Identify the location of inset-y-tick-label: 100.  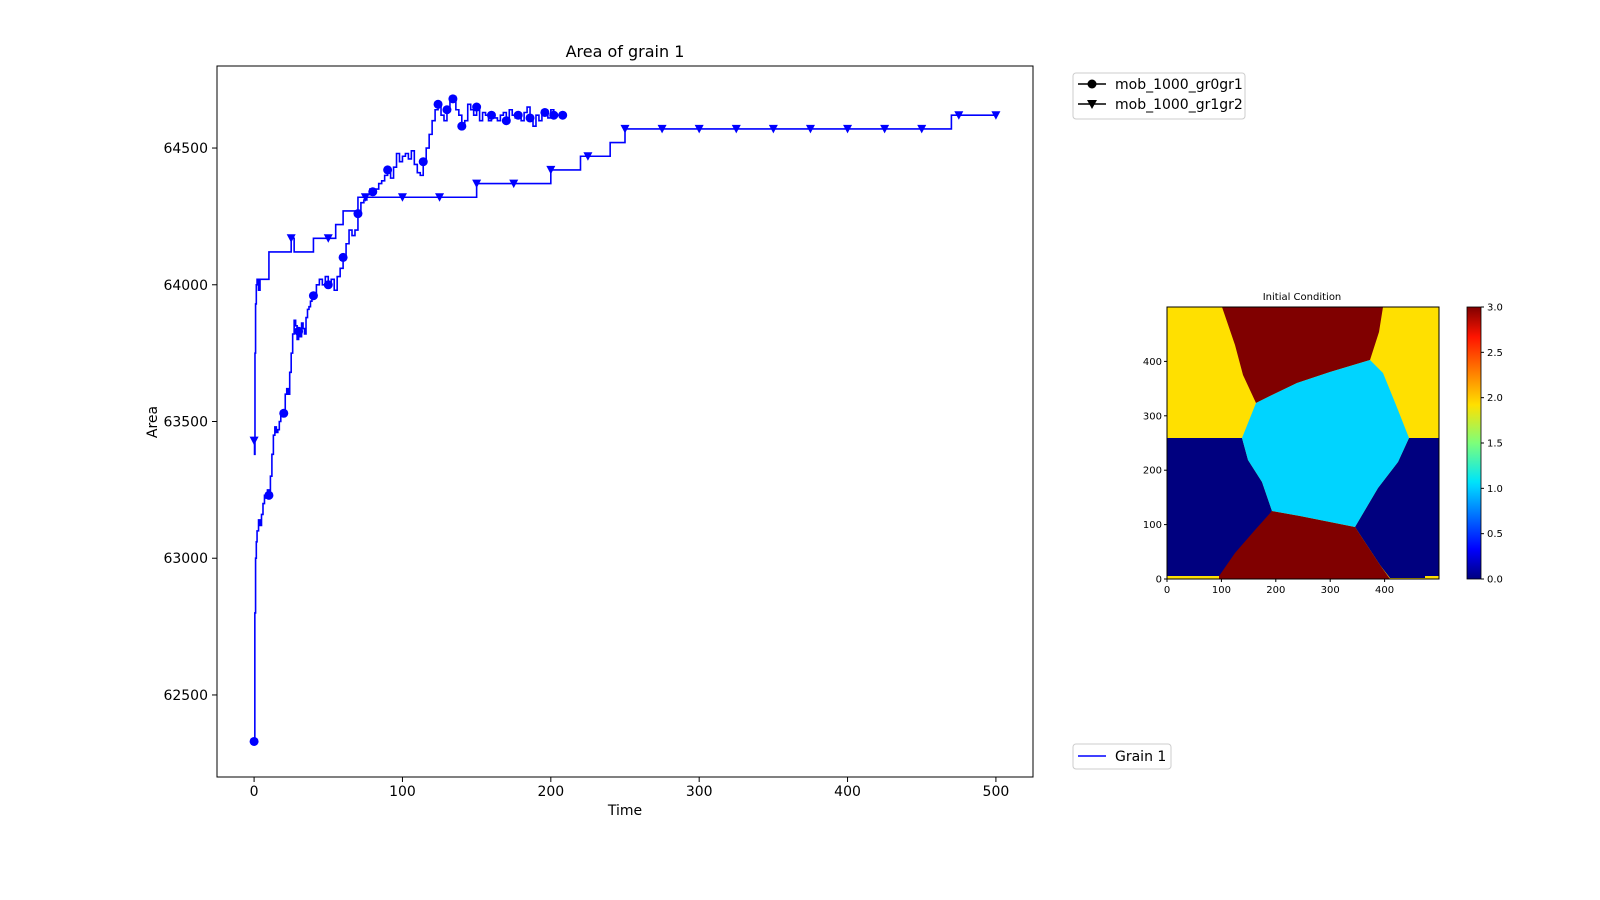
(1152, 525).